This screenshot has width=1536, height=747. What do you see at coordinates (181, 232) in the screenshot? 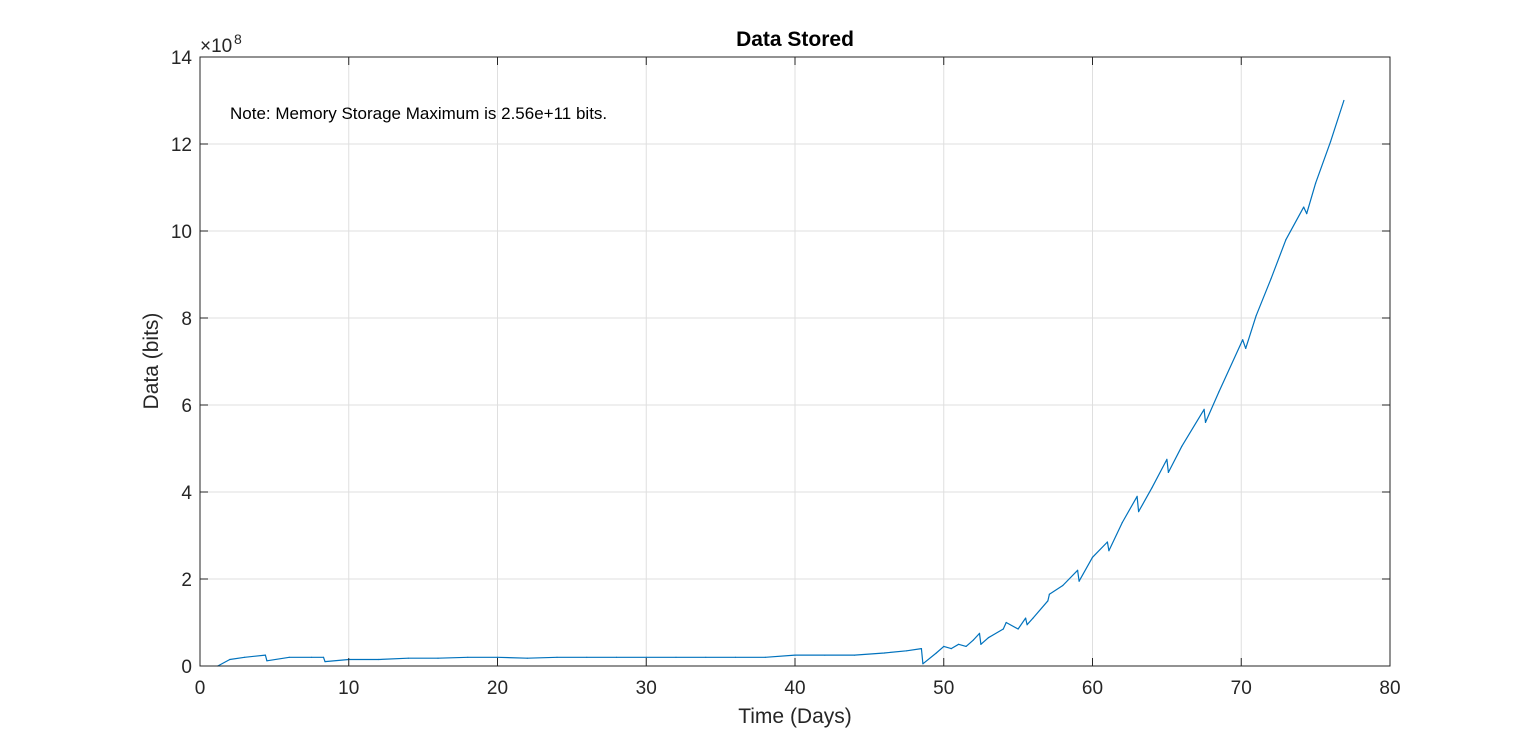
I see `y-tick-label: 10` at bounding box center [181, 232].